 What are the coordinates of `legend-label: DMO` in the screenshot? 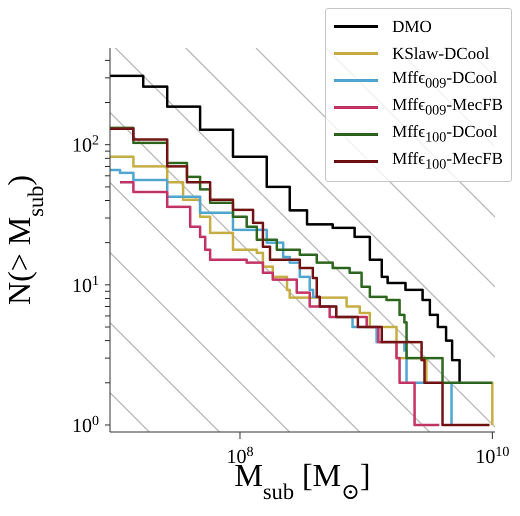 It's located at (412, 26).